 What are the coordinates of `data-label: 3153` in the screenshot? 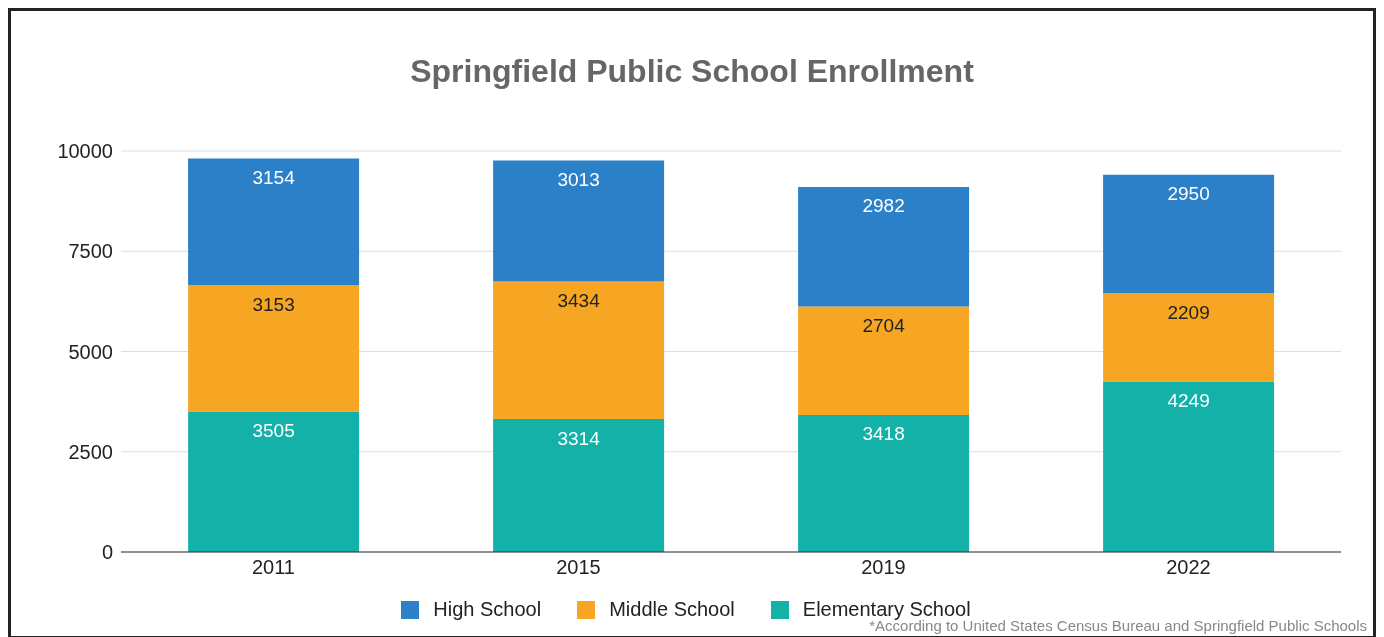 It's located at (273, 304).